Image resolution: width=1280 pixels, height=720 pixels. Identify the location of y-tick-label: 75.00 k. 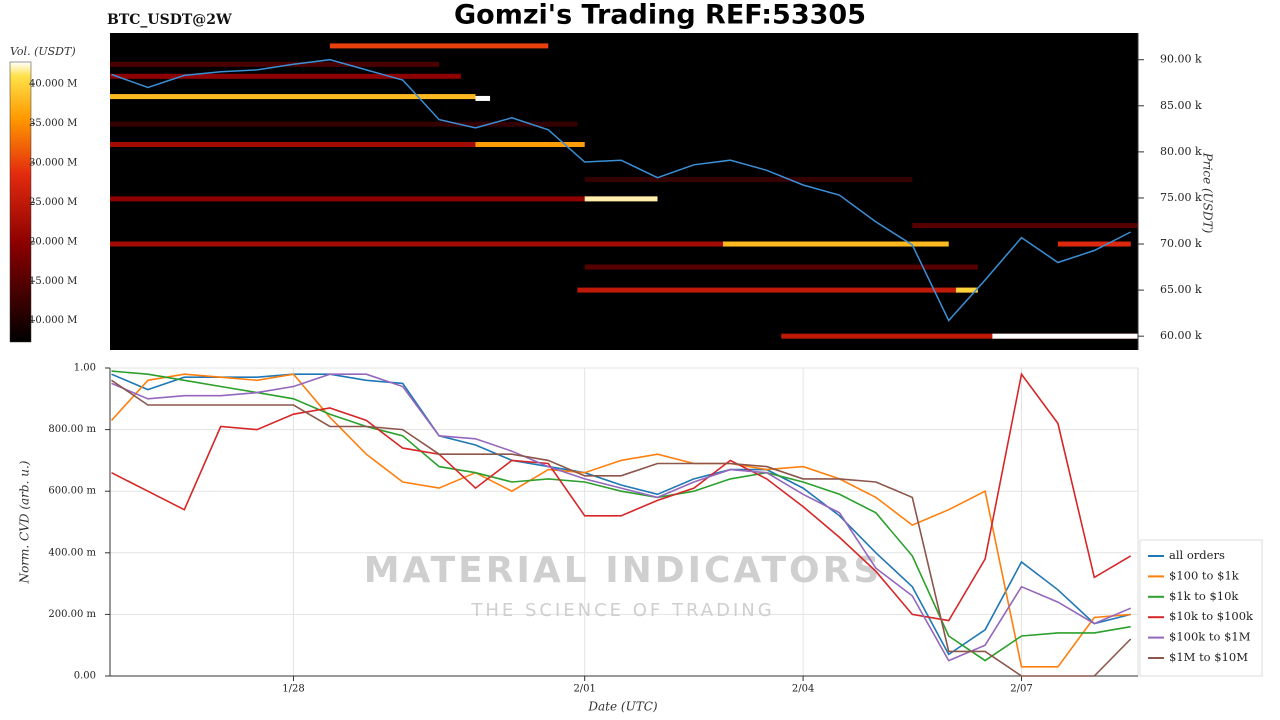
(1181, 197).